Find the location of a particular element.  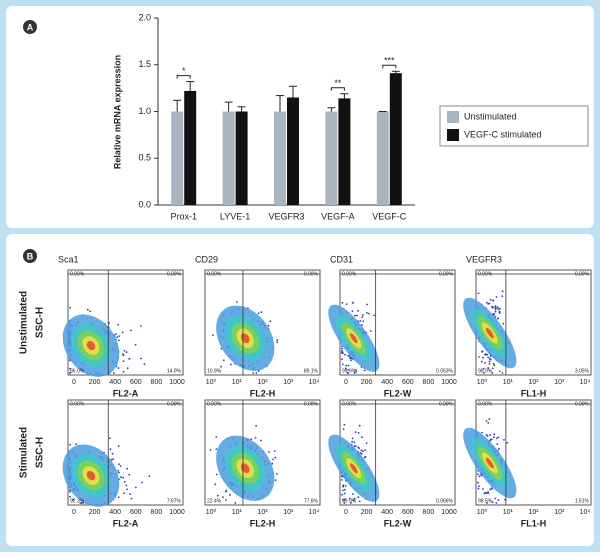

x-tick-label: LYVE-1 is located at coordinates (235, 216).